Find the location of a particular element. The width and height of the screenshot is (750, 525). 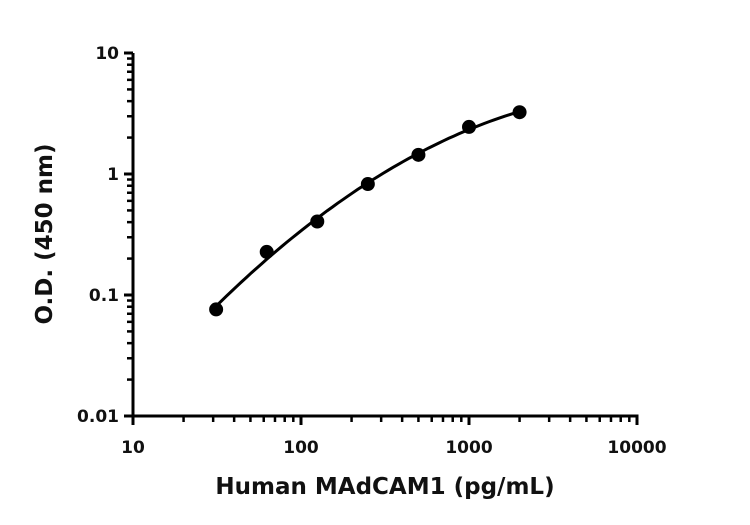

x-tick-label: 10000 is located at coordinates (636, 448).